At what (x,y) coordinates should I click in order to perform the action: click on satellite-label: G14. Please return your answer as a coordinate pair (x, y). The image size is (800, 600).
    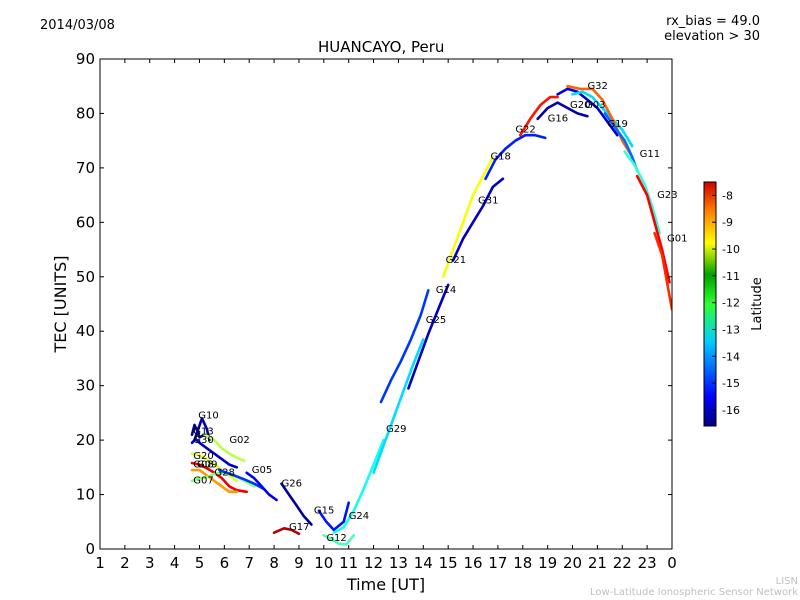
    Looking at the image, I should click on (446, 290).